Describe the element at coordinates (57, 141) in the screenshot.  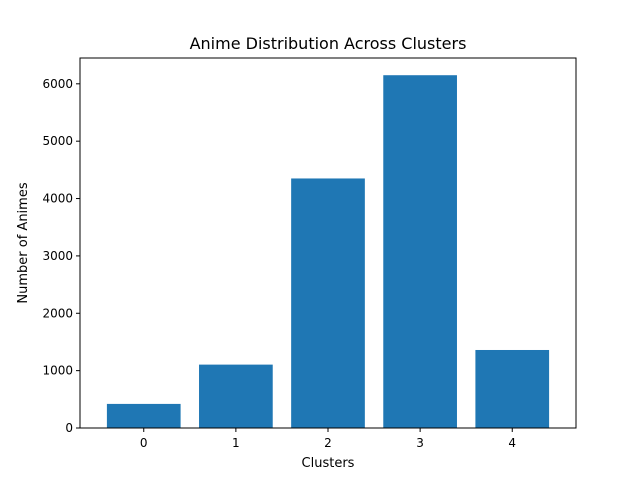
I see `y-tick-label: 5000` at that location.